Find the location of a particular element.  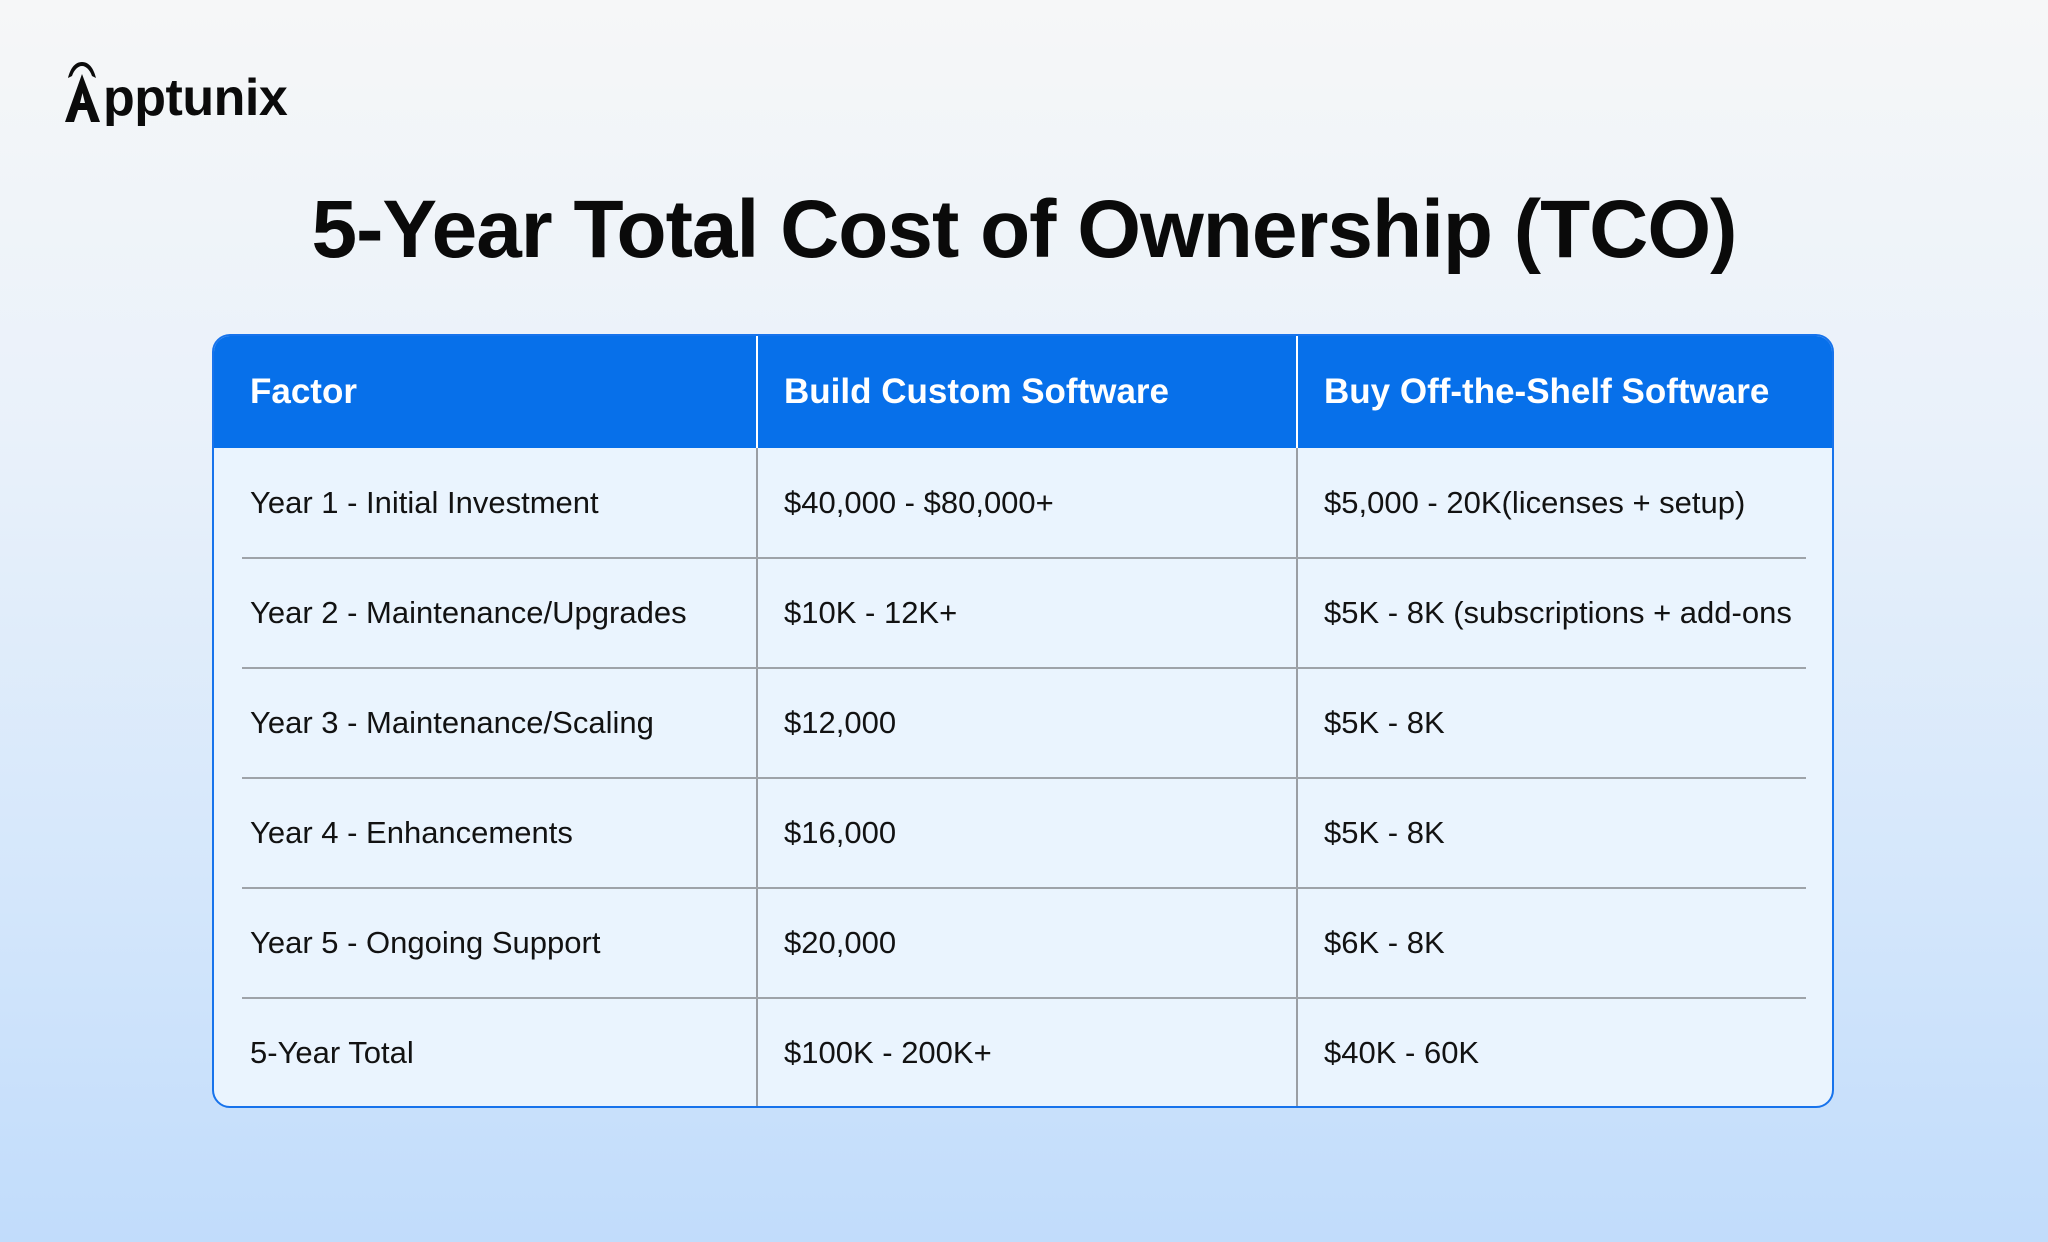

cell-factor: Year 3 - Maintenance/Scaling is located at coordinates (452, 722).